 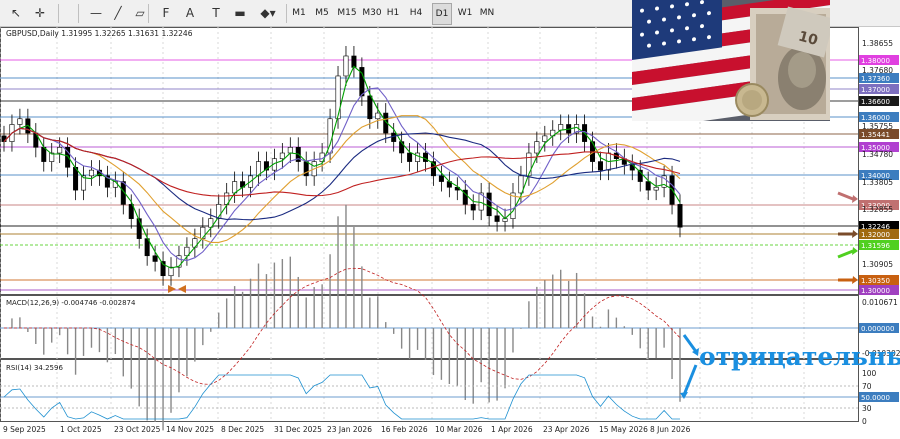 I want to click on time-axis-label: 23 Apr 2026, so click(x=566, y=429).